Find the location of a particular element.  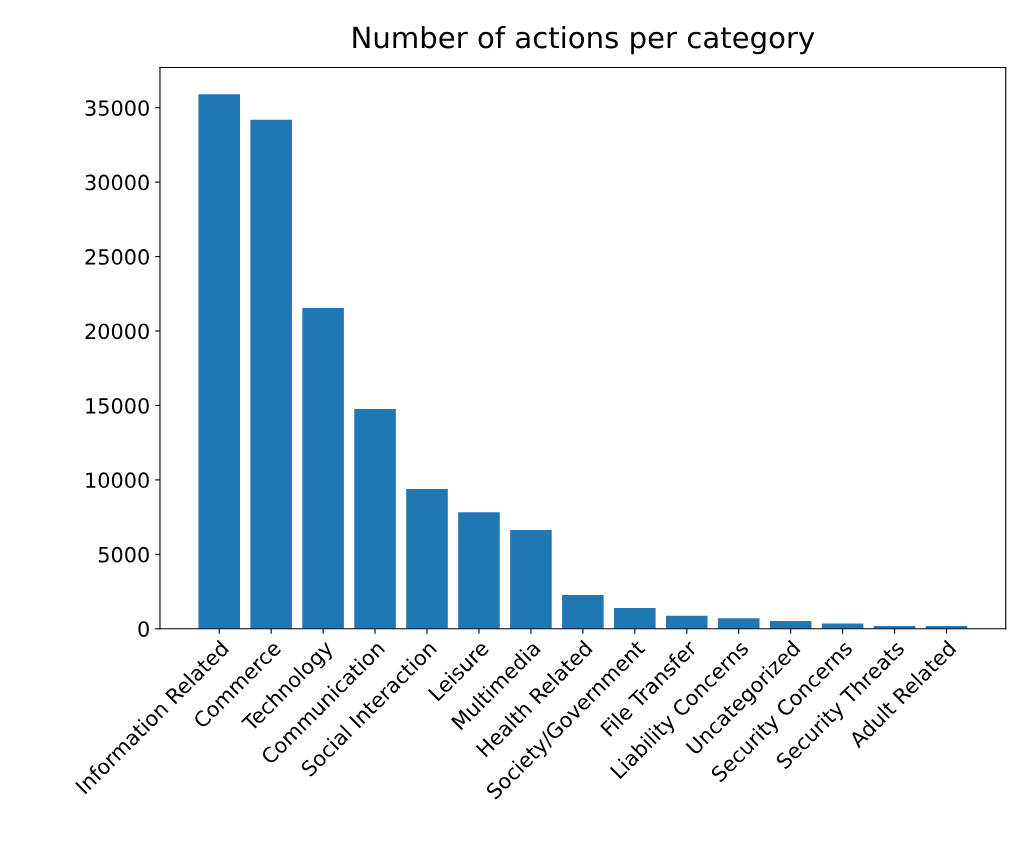

chart-title: Number of actions per category is located at coordinates (584, 40).